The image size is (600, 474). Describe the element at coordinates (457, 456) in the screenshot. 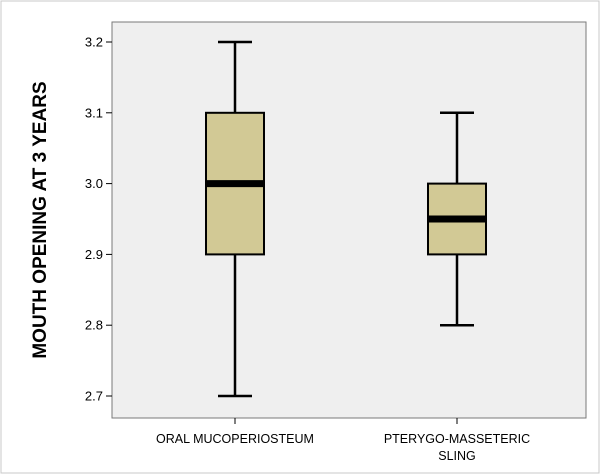

I see `x-category-label: SLING` at that location.